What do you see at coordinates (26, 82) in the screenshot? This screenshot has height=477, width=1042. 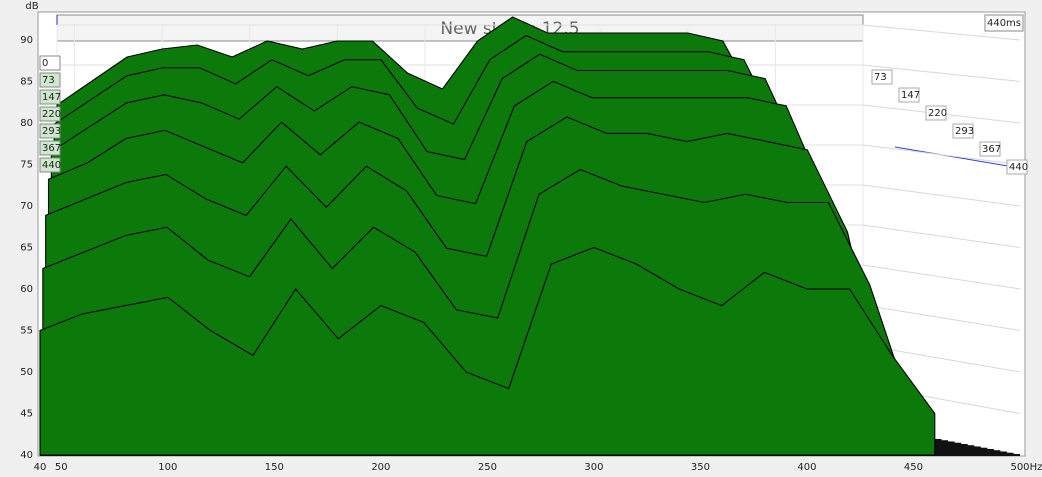 I see `y-tick-label: 85` at bounding box center [26, 82].